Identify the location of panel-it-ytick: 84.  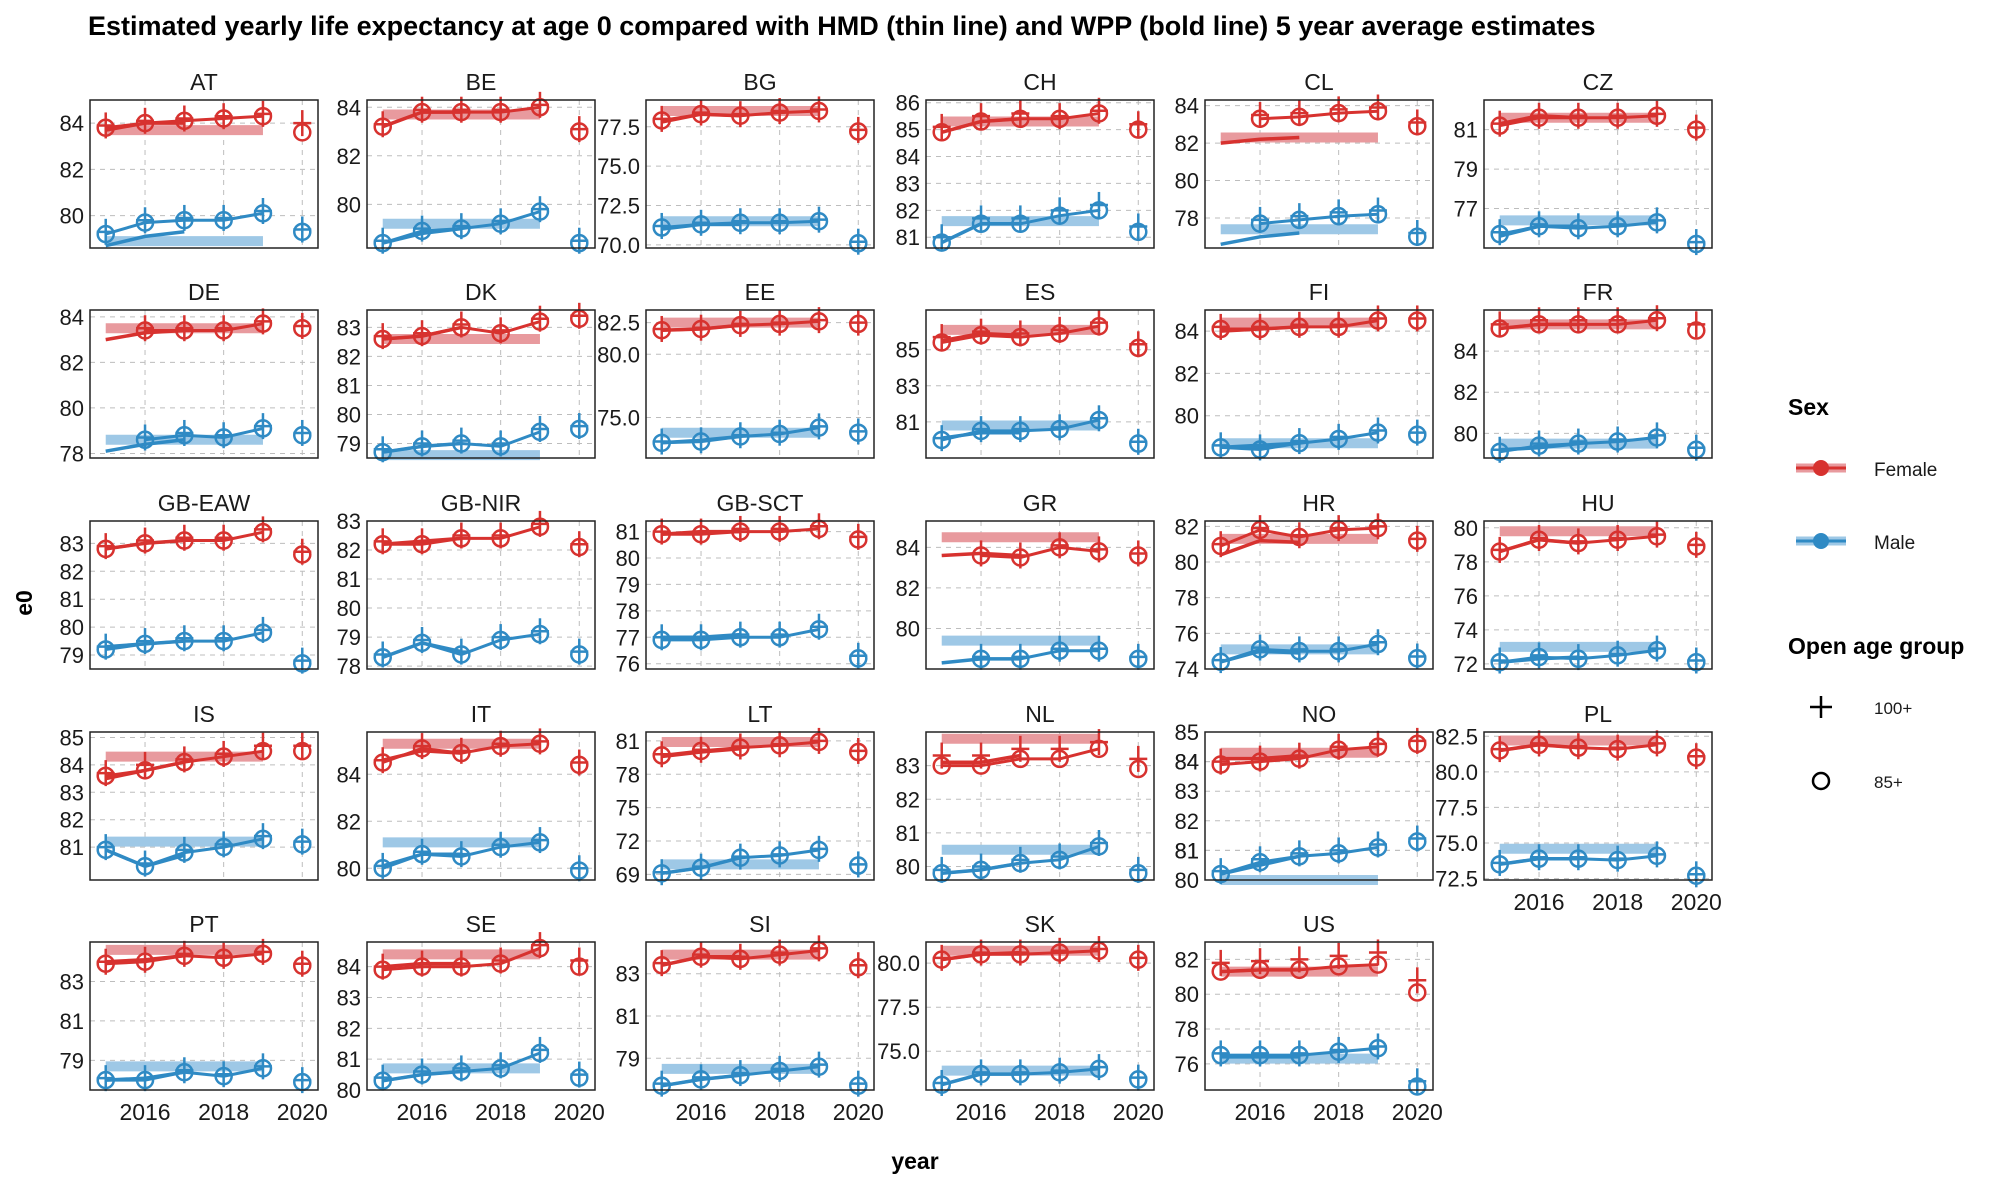
(349, 774).